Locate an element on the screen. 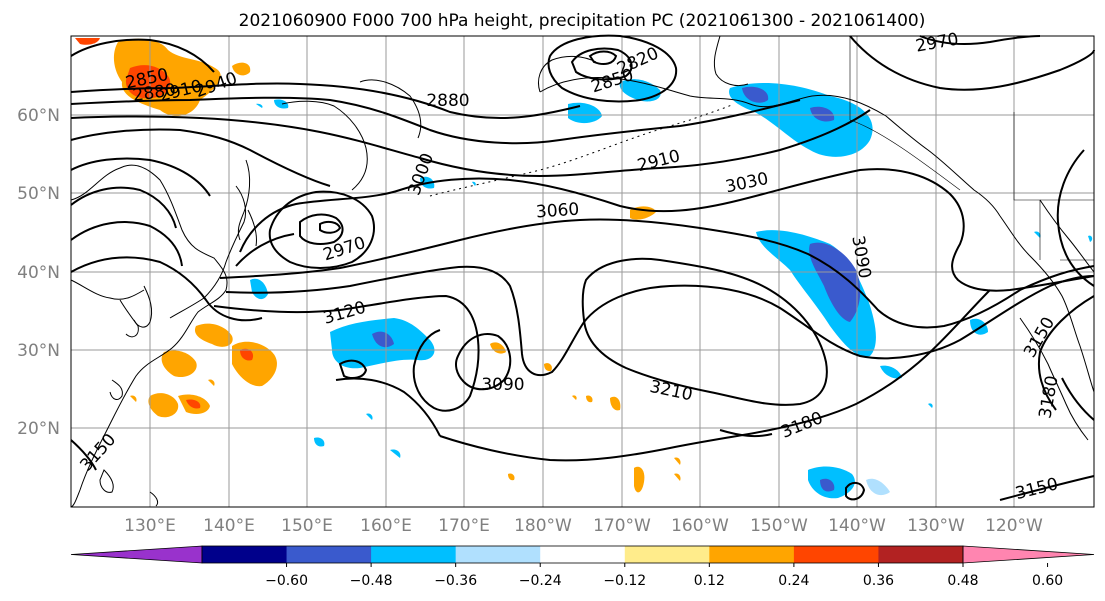 The width and height of the screenshot is (1105, 601). lat-label: 30°N is located at coordinates (38, 351).